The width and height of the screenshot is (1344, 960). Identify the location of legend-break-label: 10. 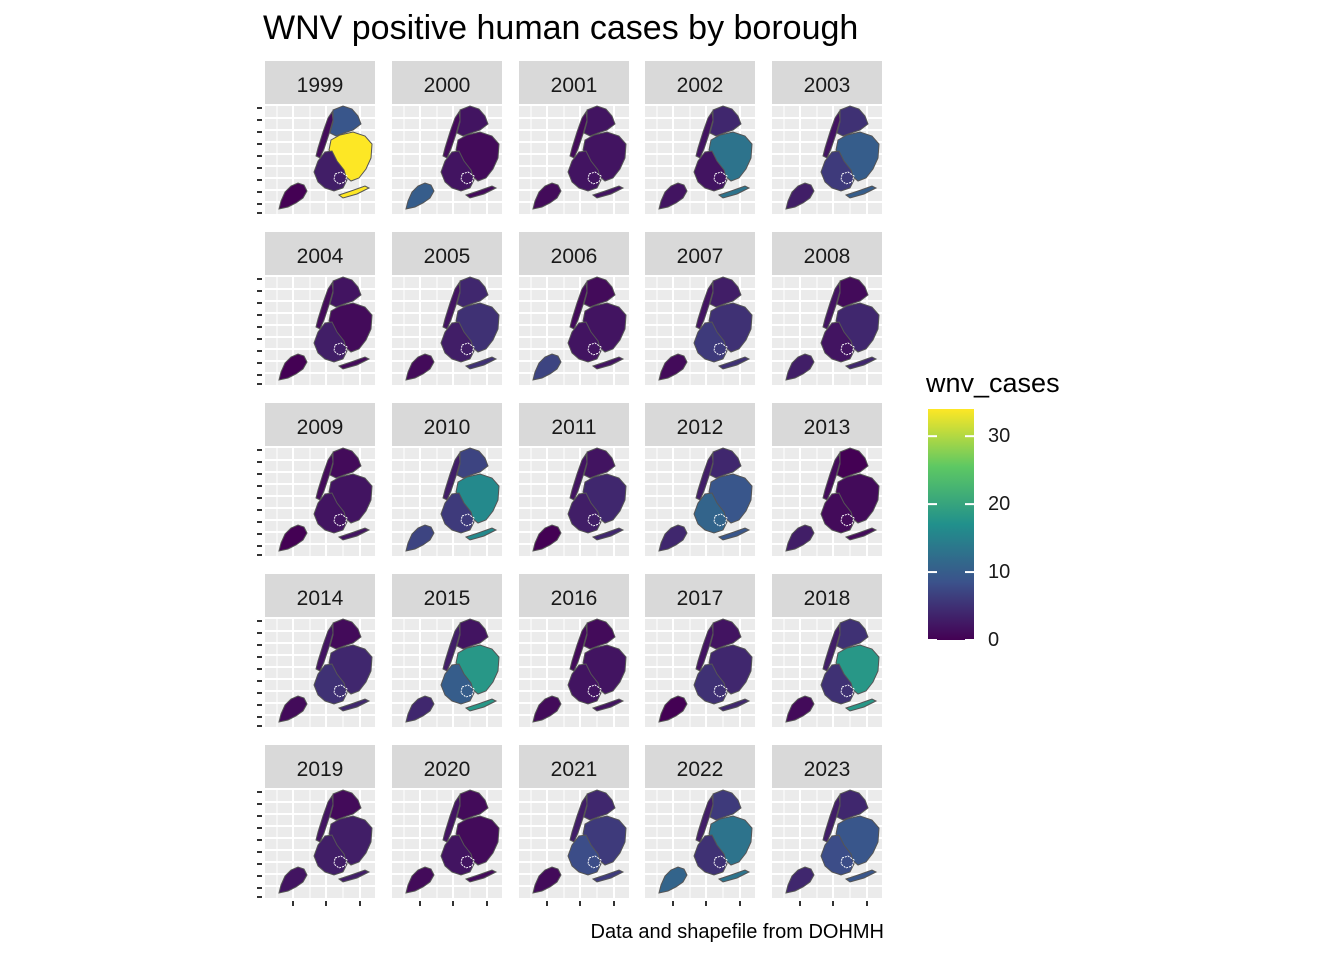
(999, 572).